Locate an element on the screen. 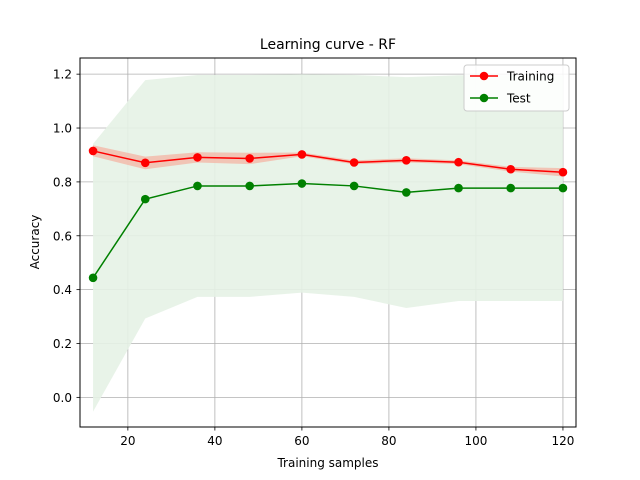 This screenshot has width=640, height=480. band-training is located at coordinates (328, 161).